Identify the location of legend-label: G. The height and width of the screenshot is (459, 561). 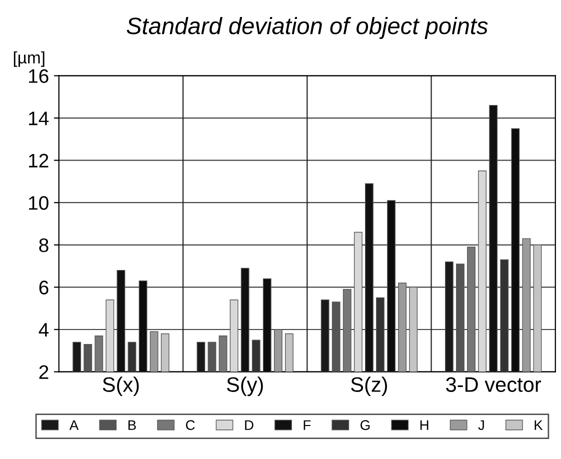
(365, 425).